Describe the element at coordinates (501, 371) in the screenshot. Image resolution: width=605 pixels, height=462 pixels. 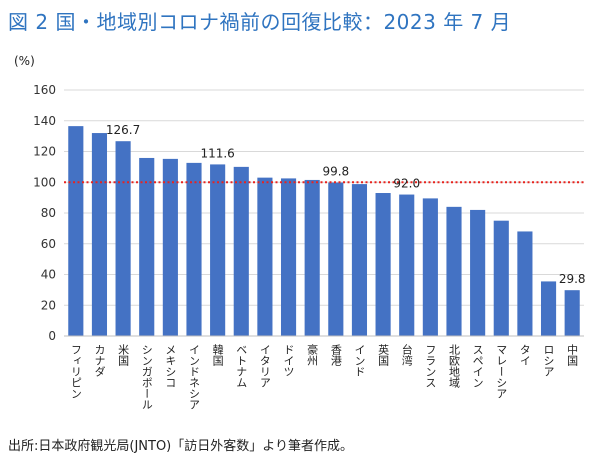
I see `x-category-label: マレーシア` at that location.